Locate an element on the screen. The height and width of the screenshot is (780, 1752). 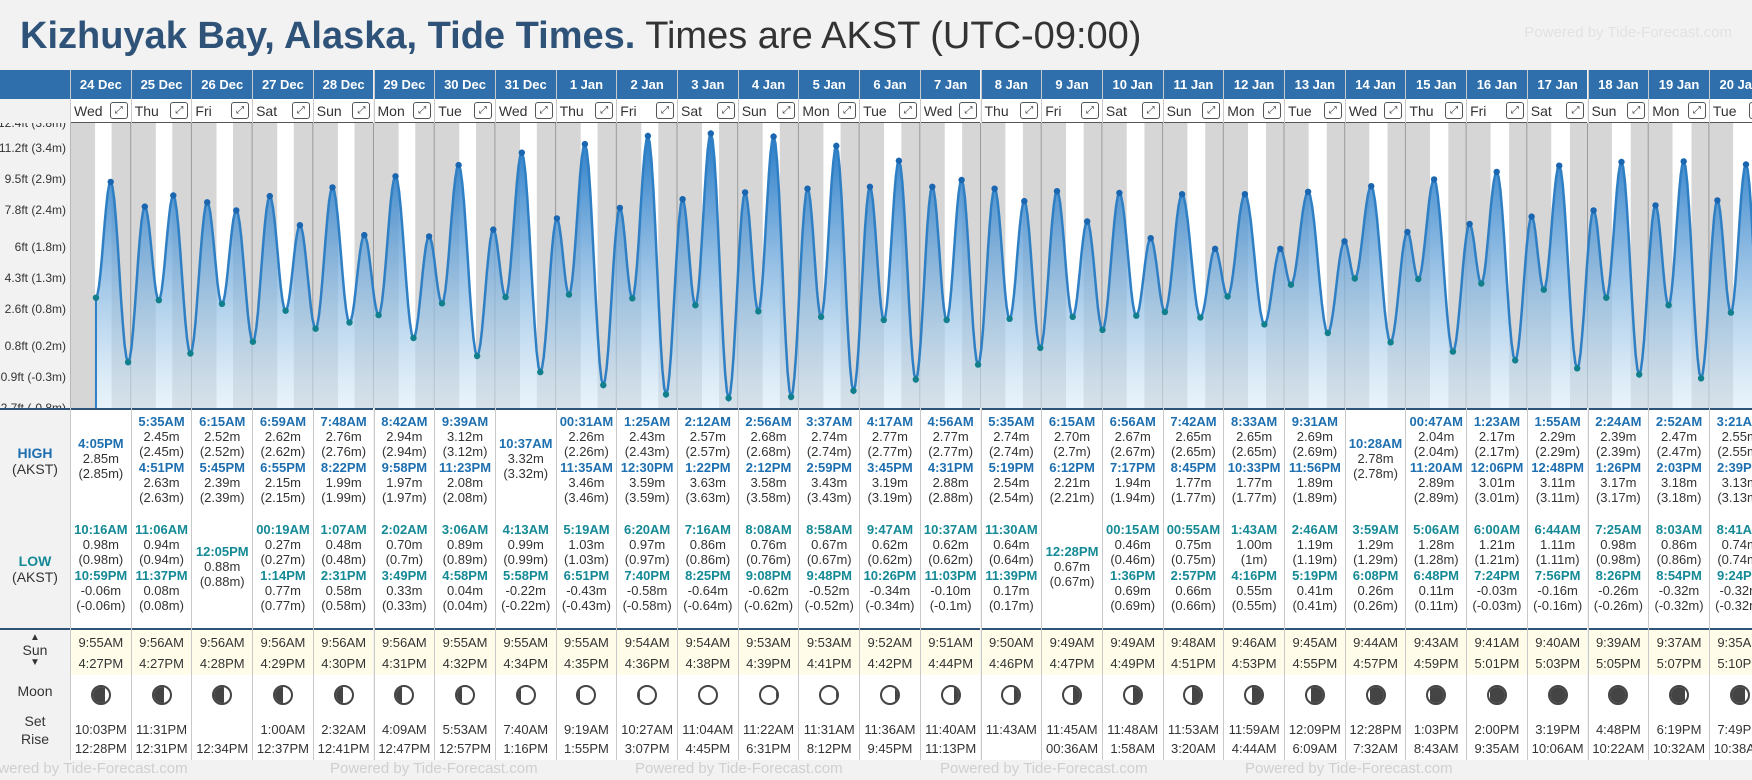
sunrise-time: 9:56AM is located at coordinates (283, 642).